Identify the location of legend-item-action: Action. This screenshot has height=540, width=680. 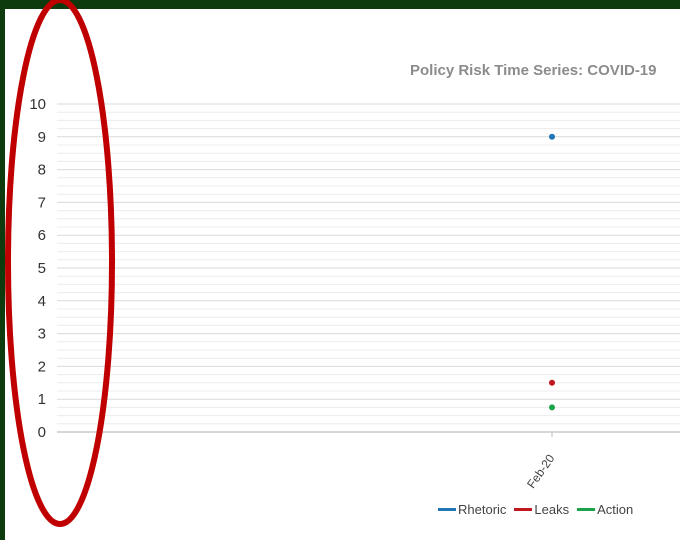
(605, 509).